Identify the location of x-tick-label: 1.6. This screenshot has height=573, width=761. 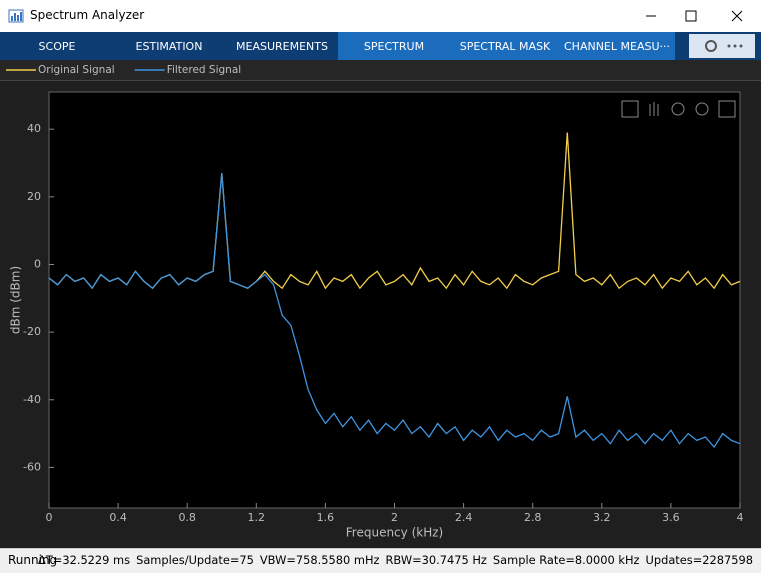
(326, 517).